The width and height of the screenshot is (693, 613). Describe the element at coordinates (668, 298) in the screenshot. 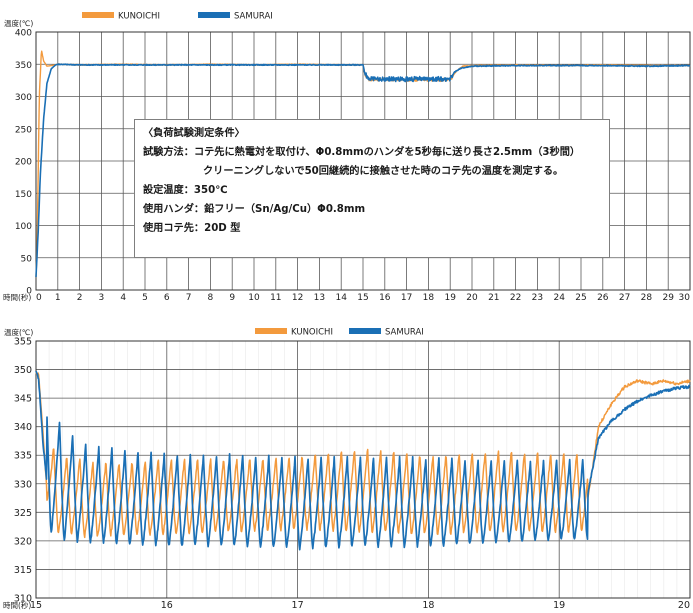

I see `x-tick-label: 29` at that location.